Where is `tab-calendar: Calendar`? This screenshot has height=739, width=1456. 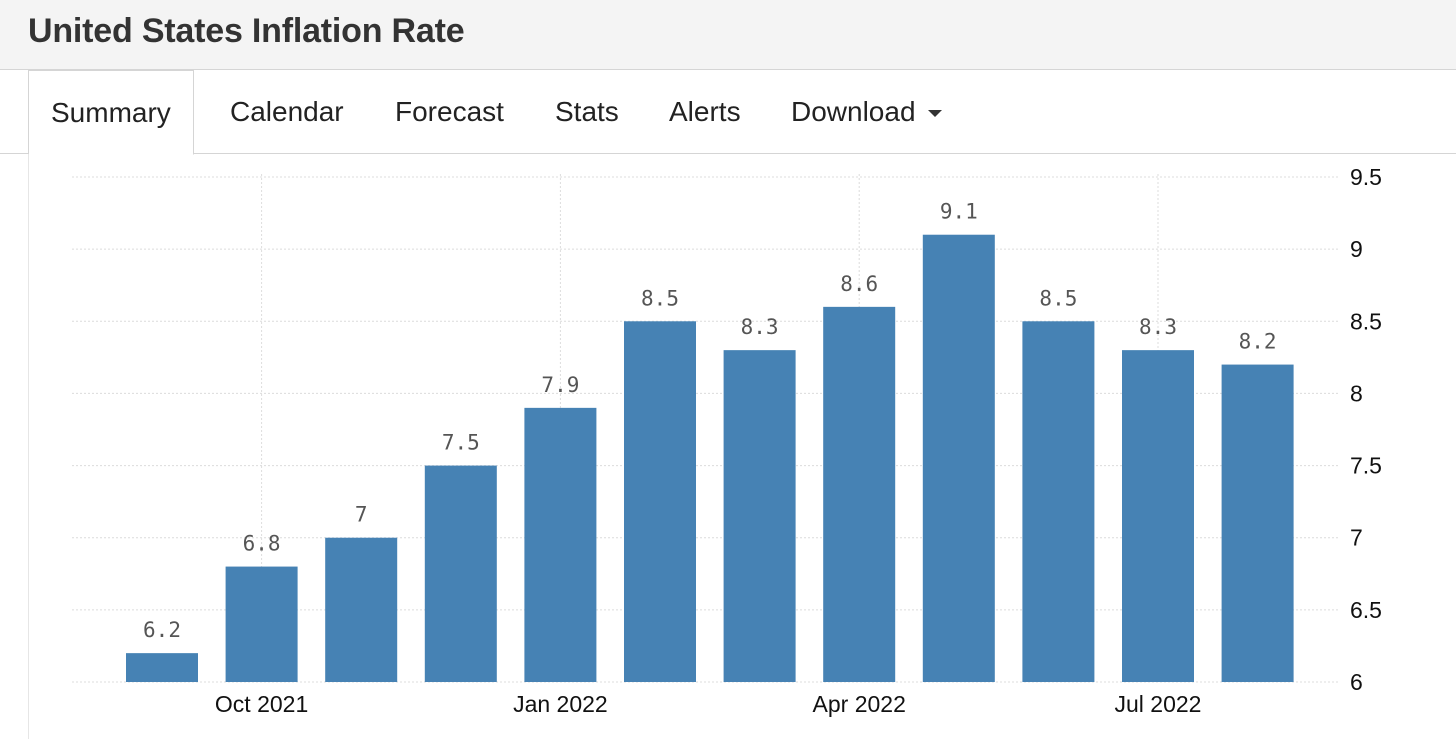 tab-calendar: Calendar is located at coordinates (287, 111).